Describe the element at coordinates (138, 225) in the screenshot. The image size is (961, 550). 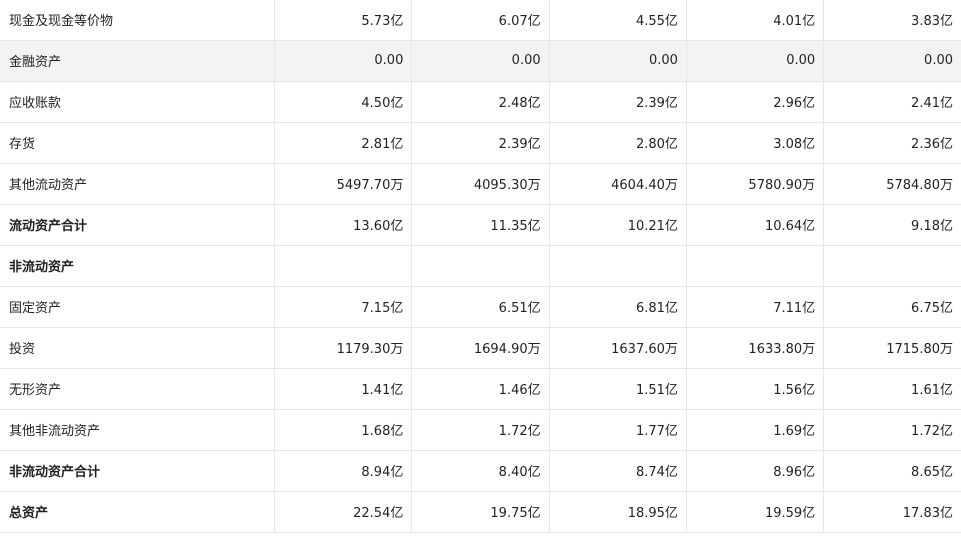
I see `row-label: 流动资产合计` at that location.